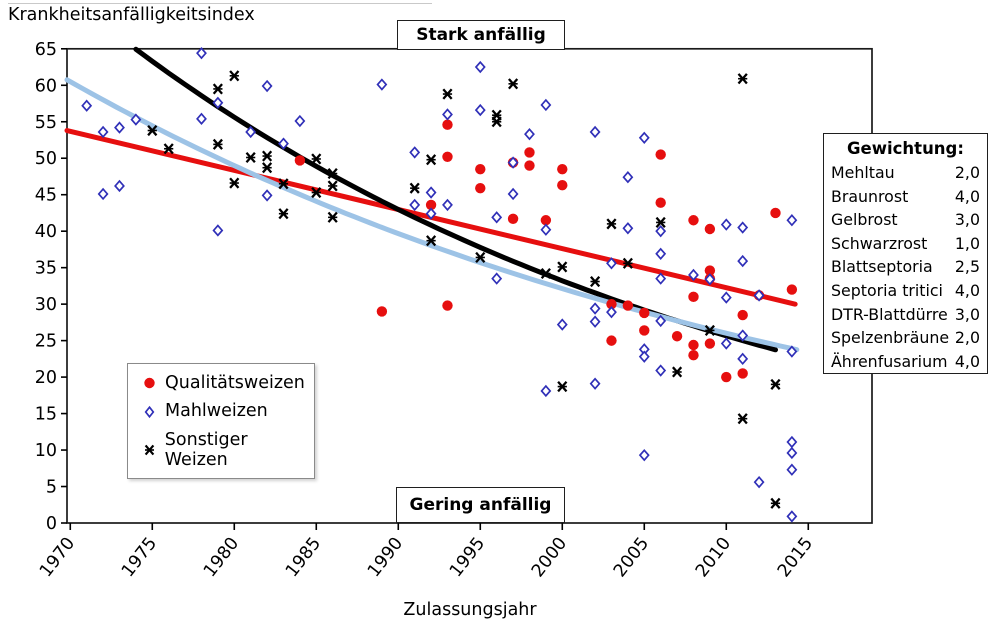  What do you see at coordinates (889, 361) in the screenshot?
I see `weight-label: Ährenfusarium` at bounding box center [889, 361].